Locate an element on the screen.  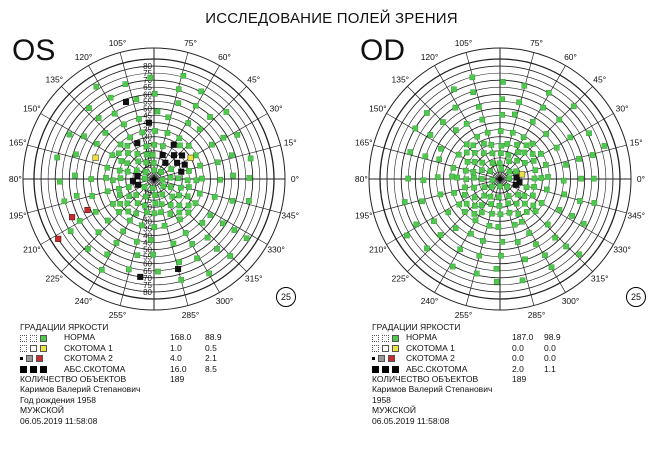
os-eye-label: OS is located at coordinates (34, 50).